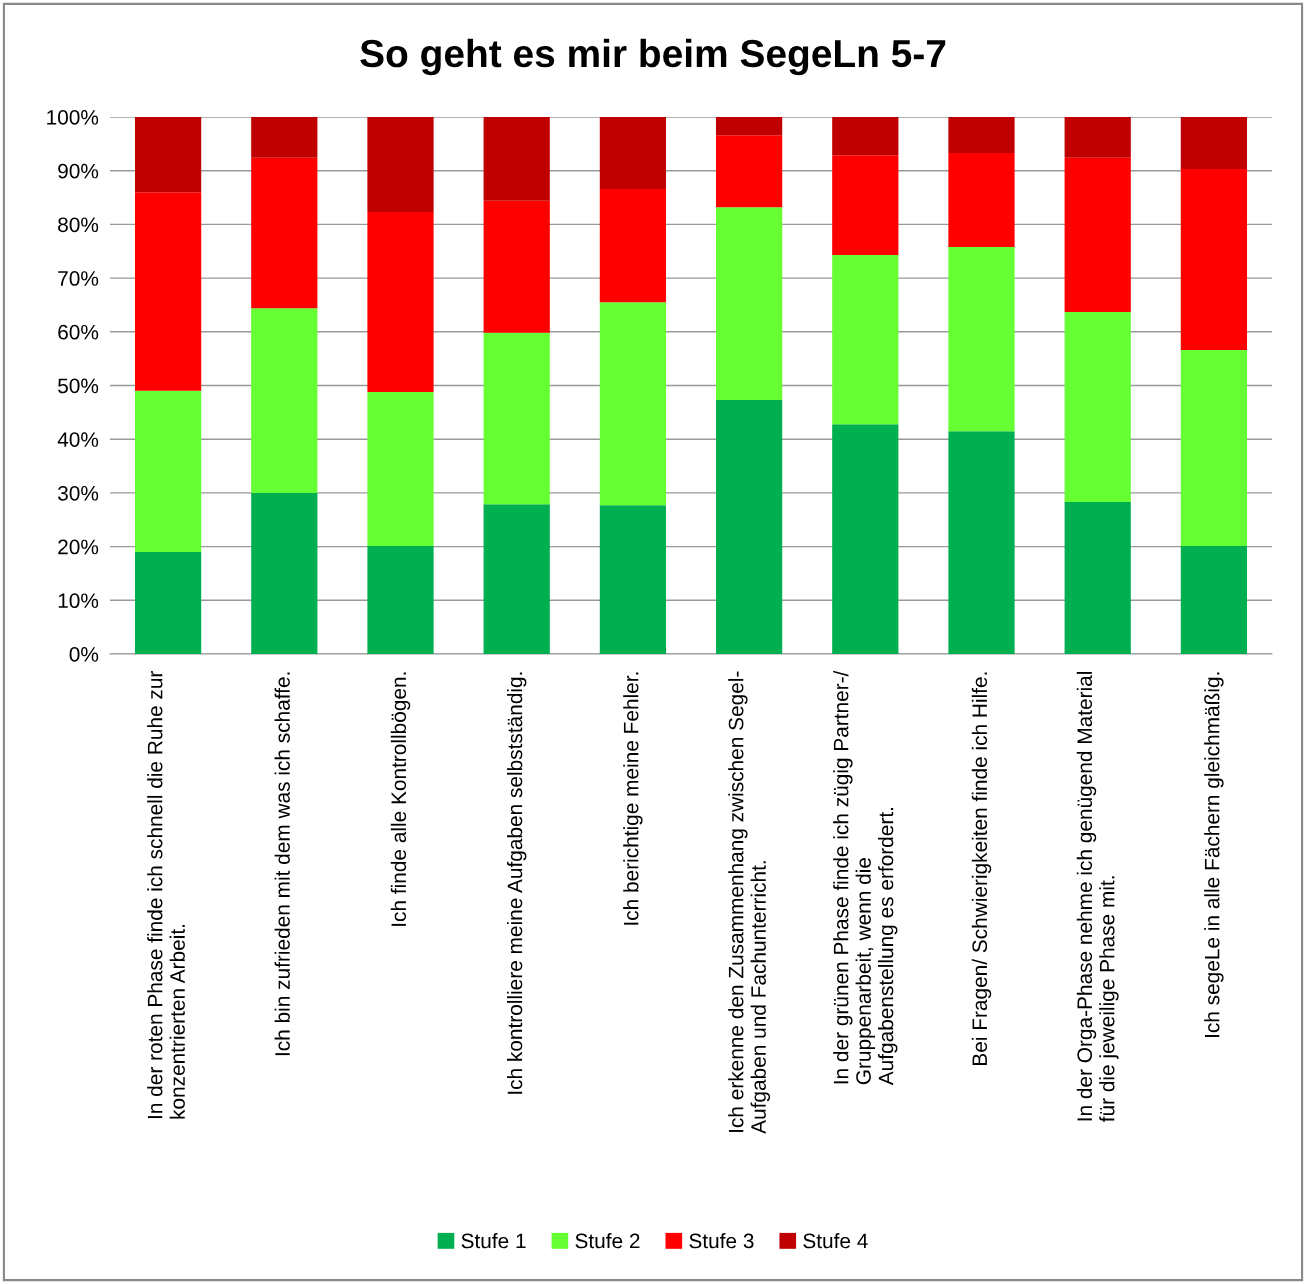 This screenshot has height=1284, width=1306. What do you see at coordinates (78, 332) in the screenshot?
I see `y-tick-label: 60%` at bounding box center [78, 332].